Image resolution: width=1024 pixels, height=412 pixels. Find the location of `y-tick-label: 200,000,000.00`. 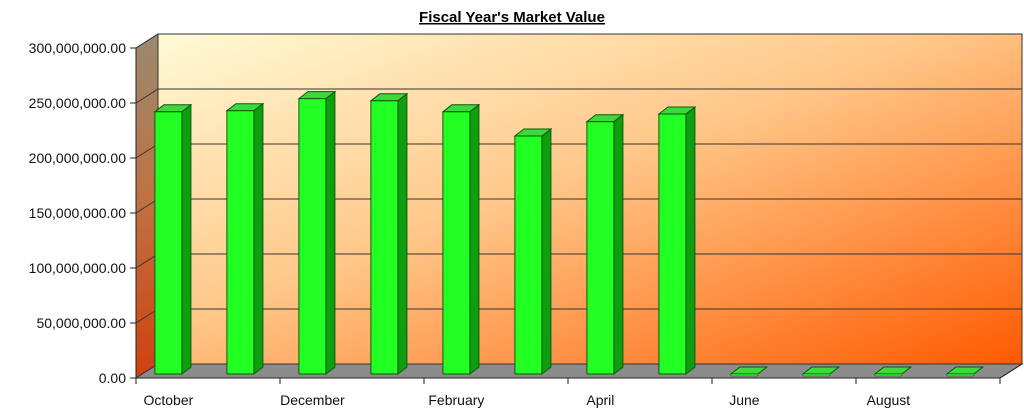

y-tick-label: 200,000,000.00 is located at coordinates (78, 158).